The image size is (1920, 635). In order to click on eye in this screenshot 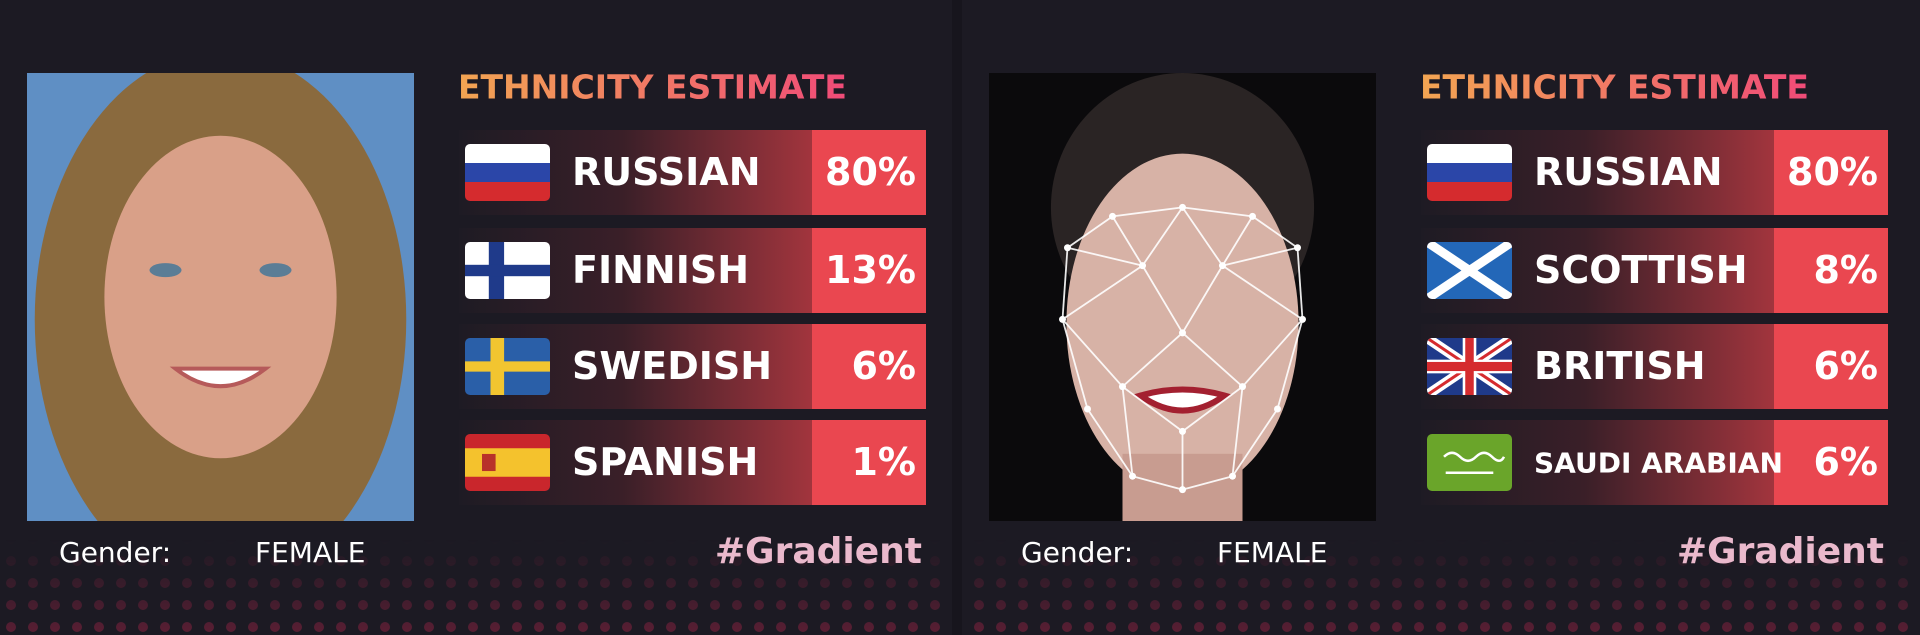, I will do `click(165, 270)`.